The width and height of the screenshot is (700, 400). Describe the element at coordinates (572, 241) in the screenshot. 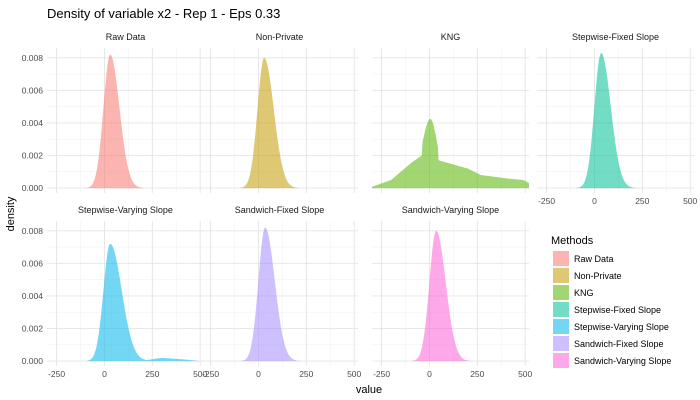

I see `legend-title: Methods` at that location.